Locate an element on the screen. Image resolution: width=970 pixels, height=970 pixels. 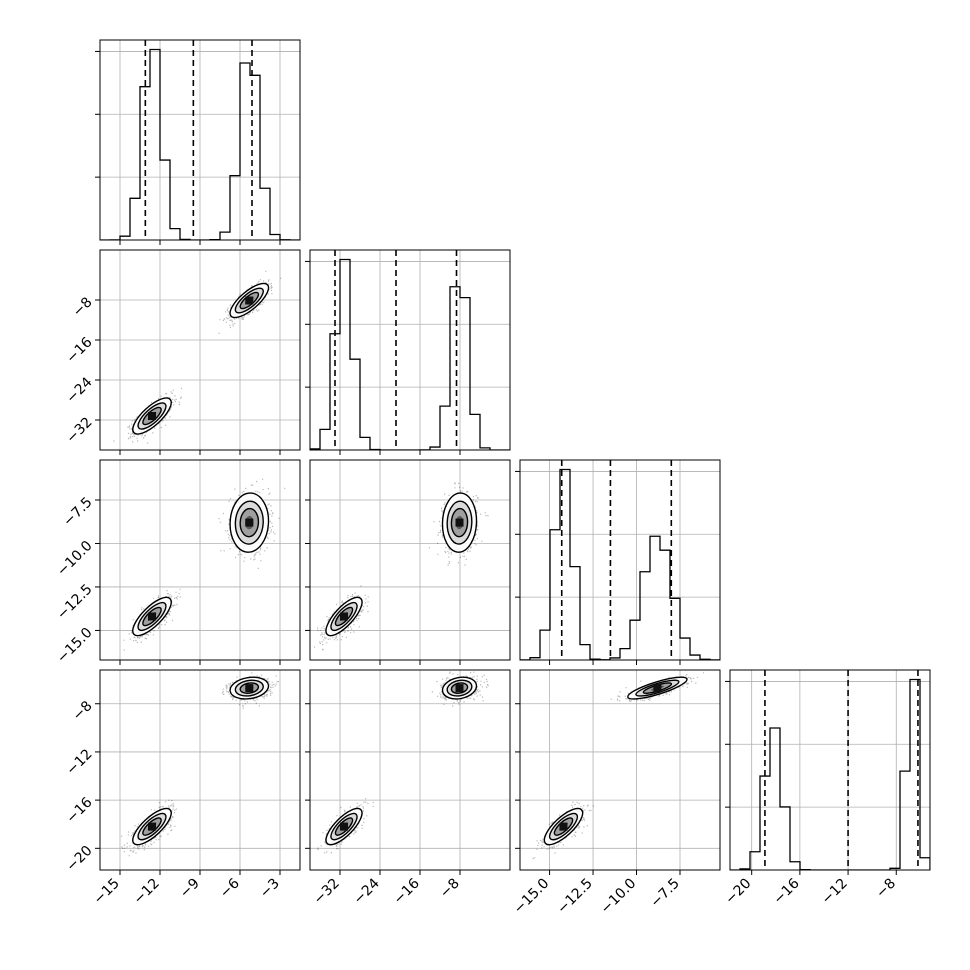
x-tick-label: −12.5 is located at coordinates (575, 897).